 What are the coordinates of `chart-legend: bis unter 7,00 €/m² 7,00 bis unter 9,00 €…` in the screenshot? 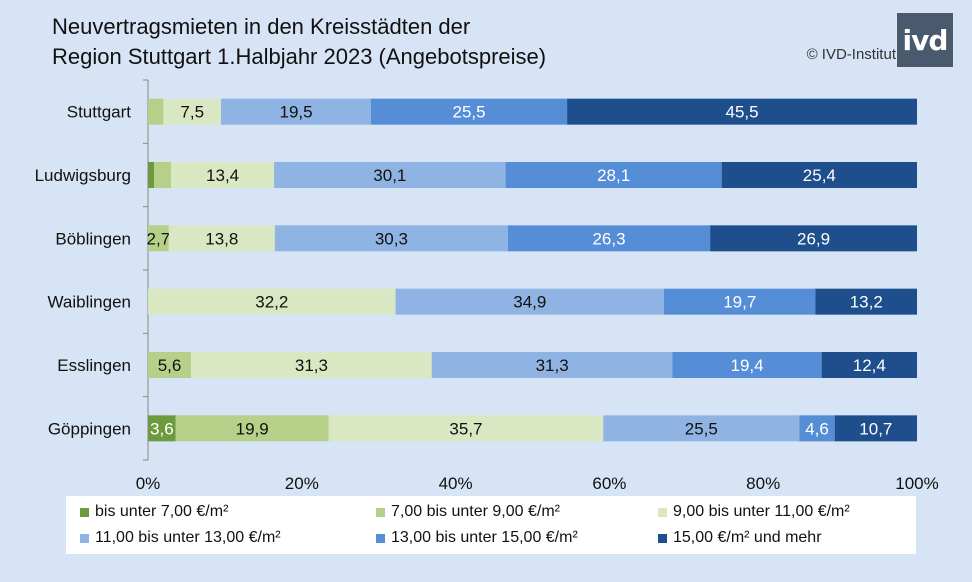 It's located at (491, 525).